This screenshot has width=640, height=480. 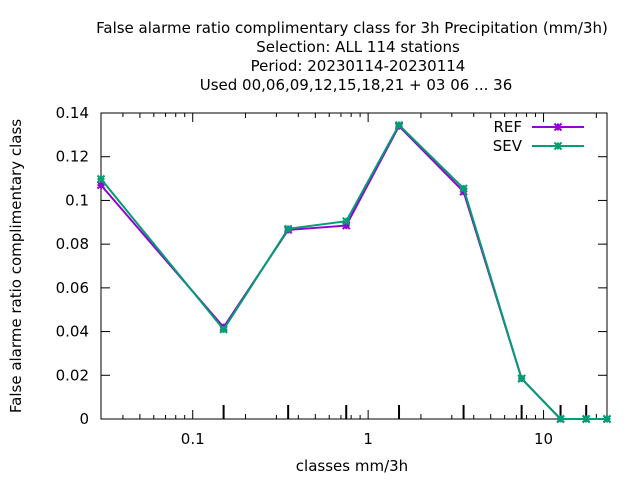 What do you see at coordinates (72, 244) in the screenshot?
I see `y-tick-label: 0.08` at bounding box center [72, 244].